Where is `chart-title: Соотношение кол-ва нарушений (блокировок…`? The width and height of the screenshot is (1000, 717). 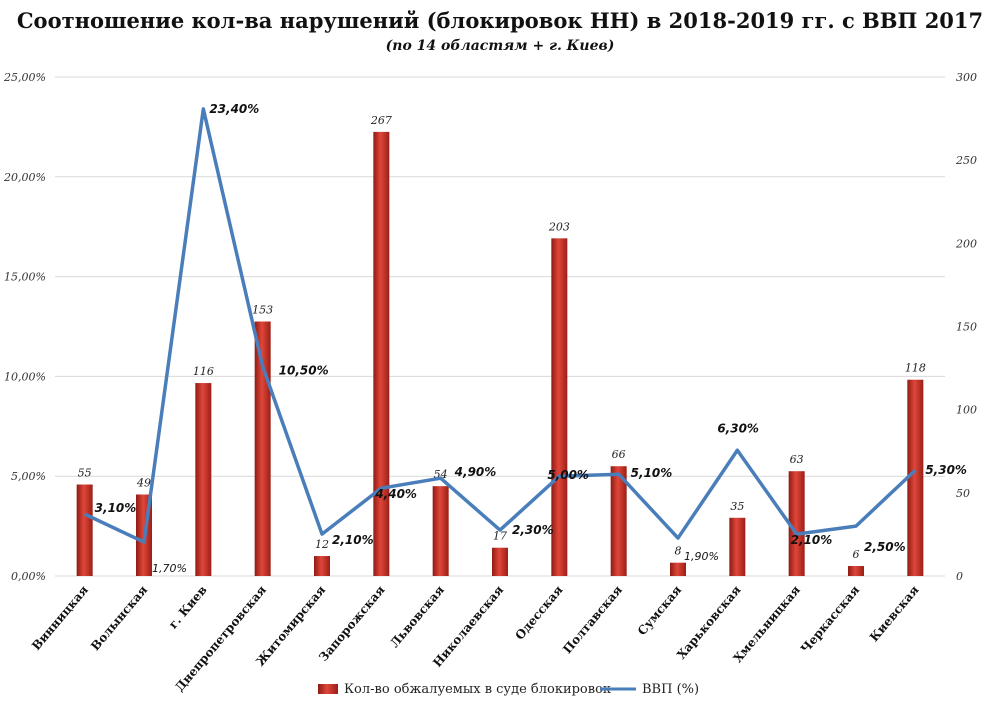
chart-title: Соотношение кол-ва нарушений (блокировок… is located at coordinates (500, 20).